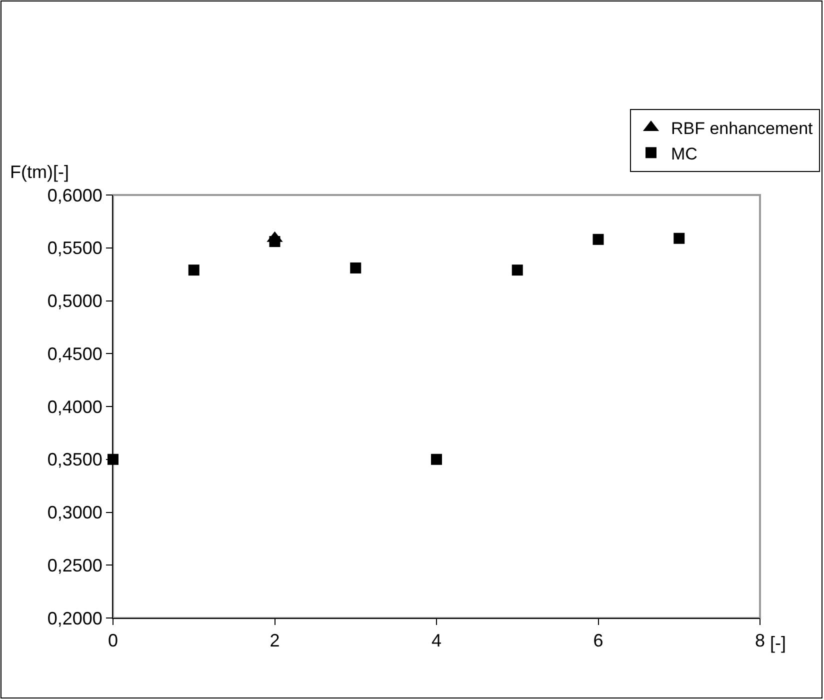 Image resolution: width=824 pixels, height=700 pixels. Describe the element at coordinates (778, 643) in the screenshot. I see `x-axis-title: [-]` at that location.